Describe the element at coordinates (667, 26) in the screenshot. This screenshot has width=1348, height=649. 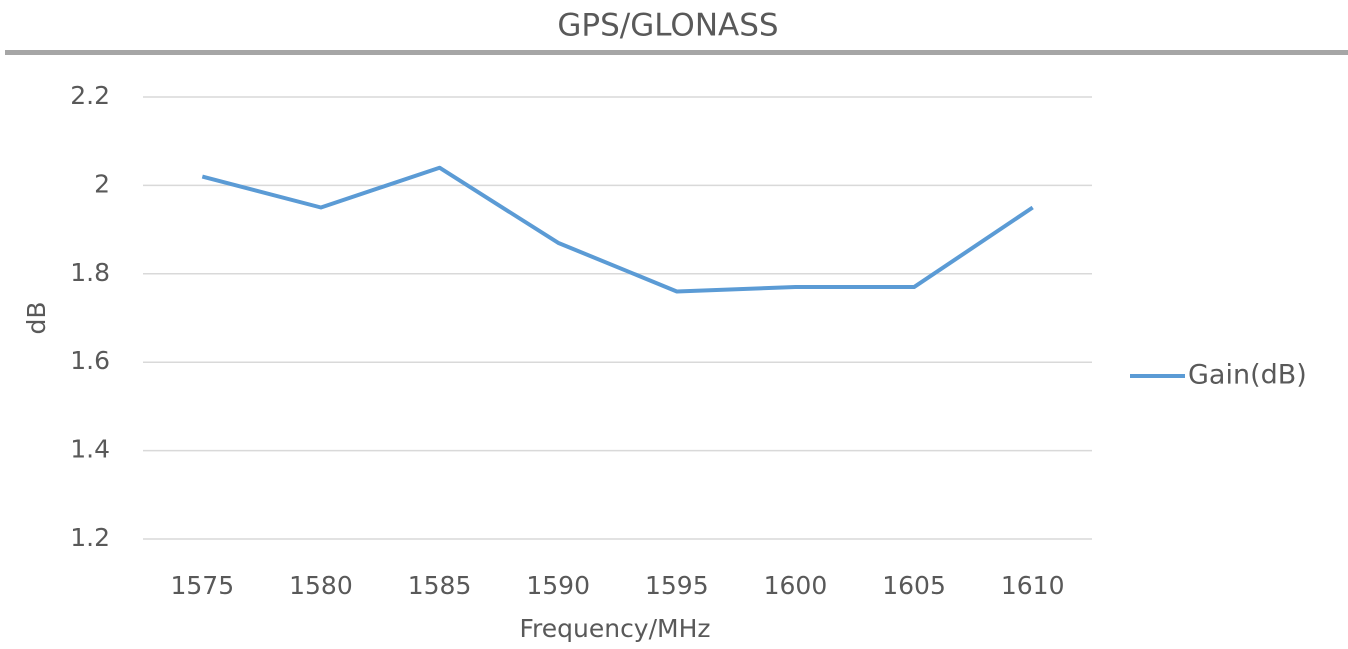
I see `chart-title: GPS/GLONASS` at that location.